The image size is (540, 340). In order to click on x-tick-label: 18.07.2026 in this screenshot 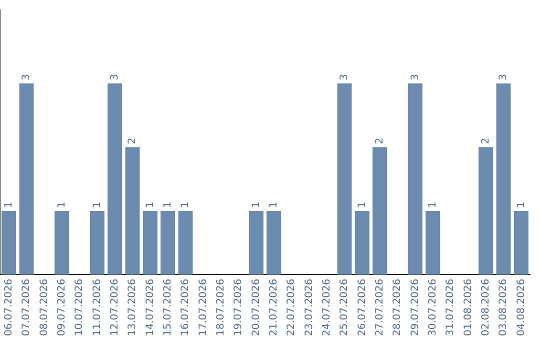, I will do `click(220, 307)`.